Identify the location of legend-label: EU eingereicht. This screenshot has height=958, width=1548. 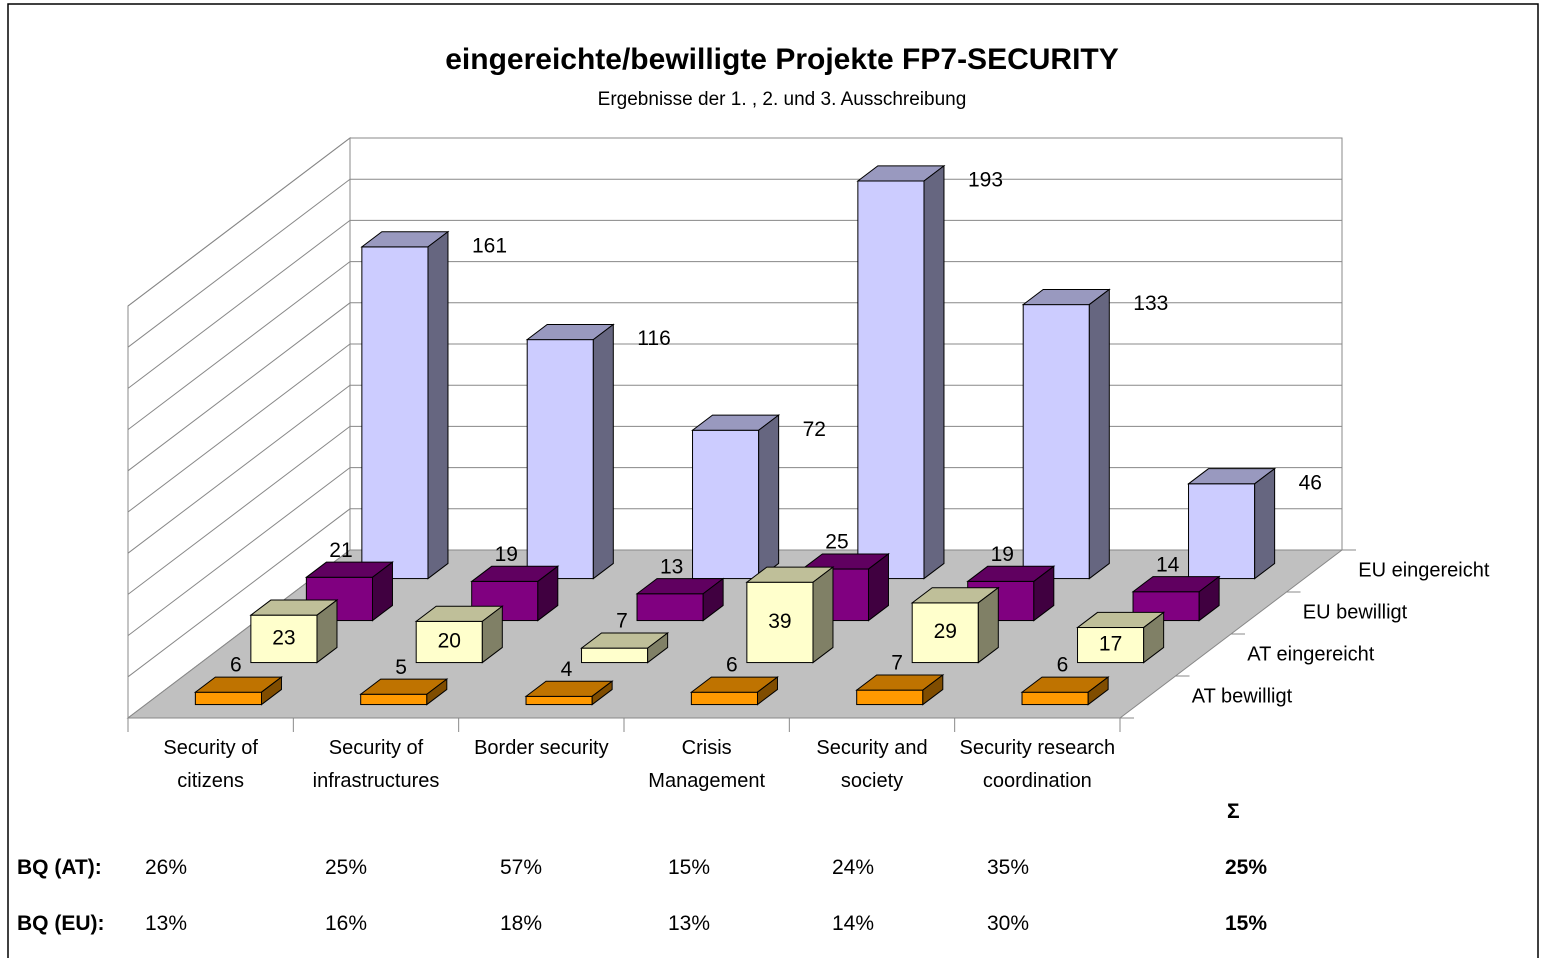
(1424, 570).